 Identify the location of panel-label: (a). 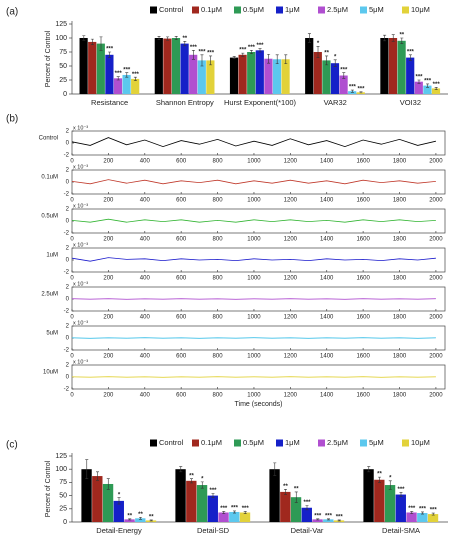
(12, 12).